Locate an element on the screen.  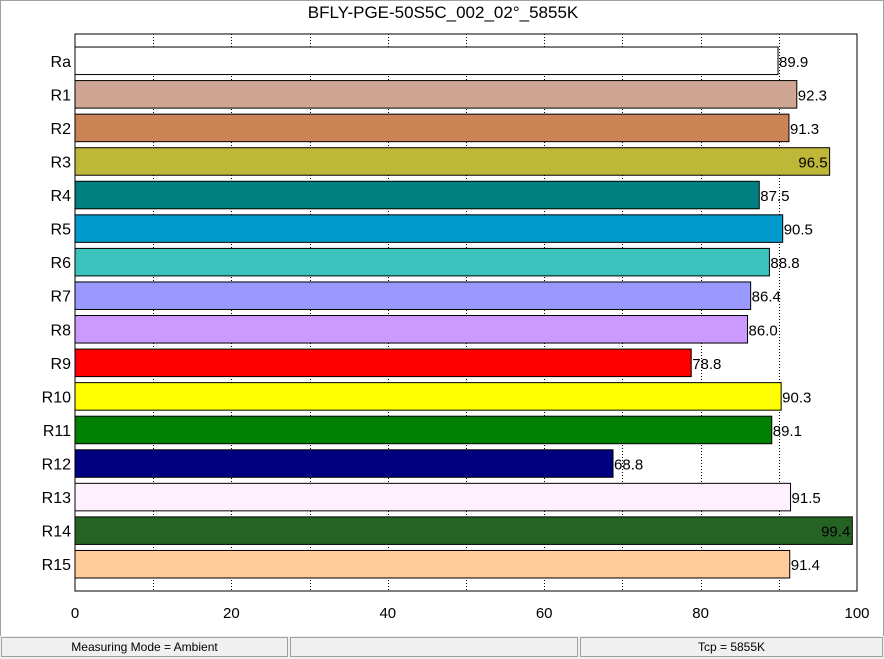
x-tick-label: 20 is located at coordinates (231, 613).